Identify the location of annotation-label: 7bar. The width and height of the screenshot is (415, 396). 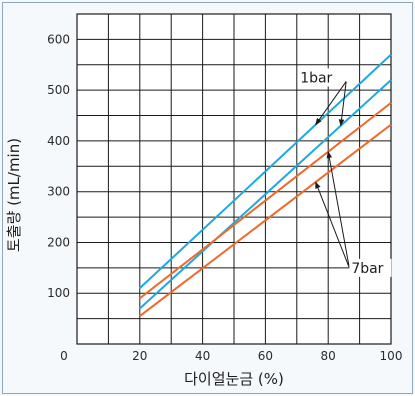
(367, 269).